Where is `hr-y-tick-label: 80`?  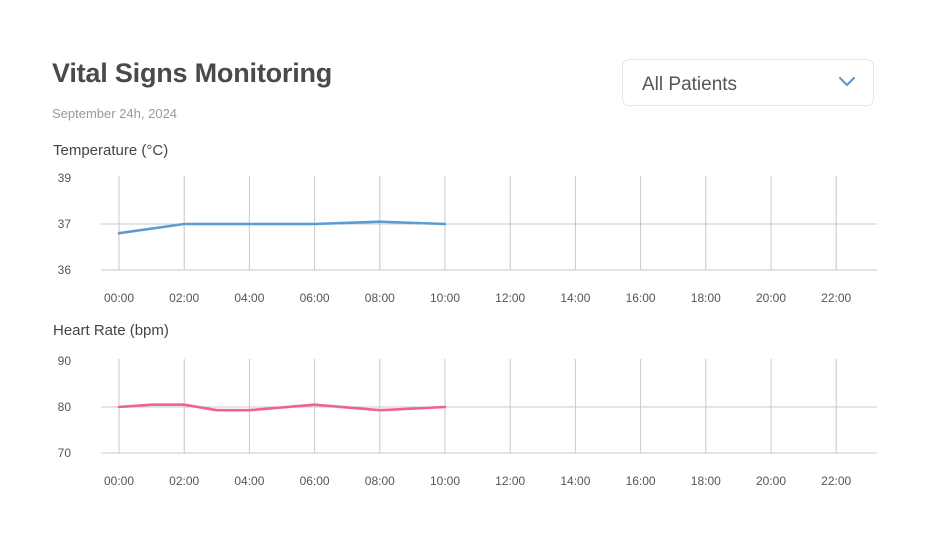
hr-y-tick-label: 80 is located at coordinates (65, 407).